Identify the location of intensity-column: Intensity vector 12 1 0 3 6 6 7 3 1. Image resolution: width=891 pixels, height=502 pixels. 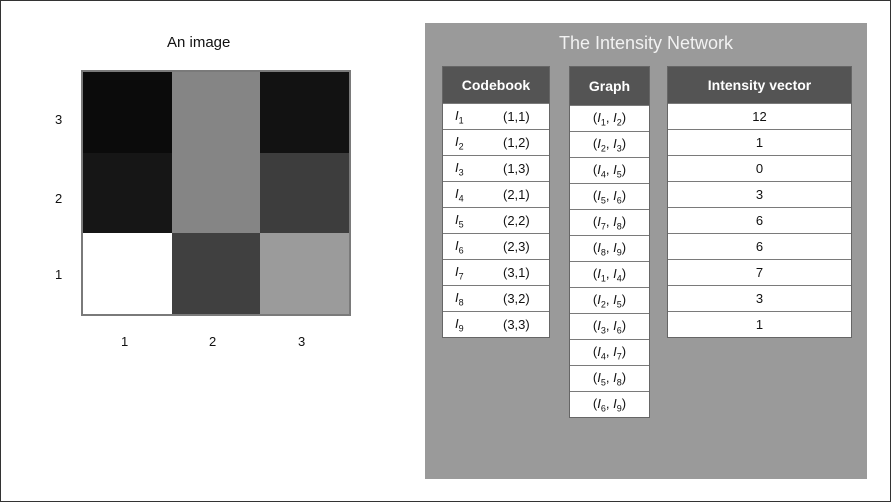
(759, 202).